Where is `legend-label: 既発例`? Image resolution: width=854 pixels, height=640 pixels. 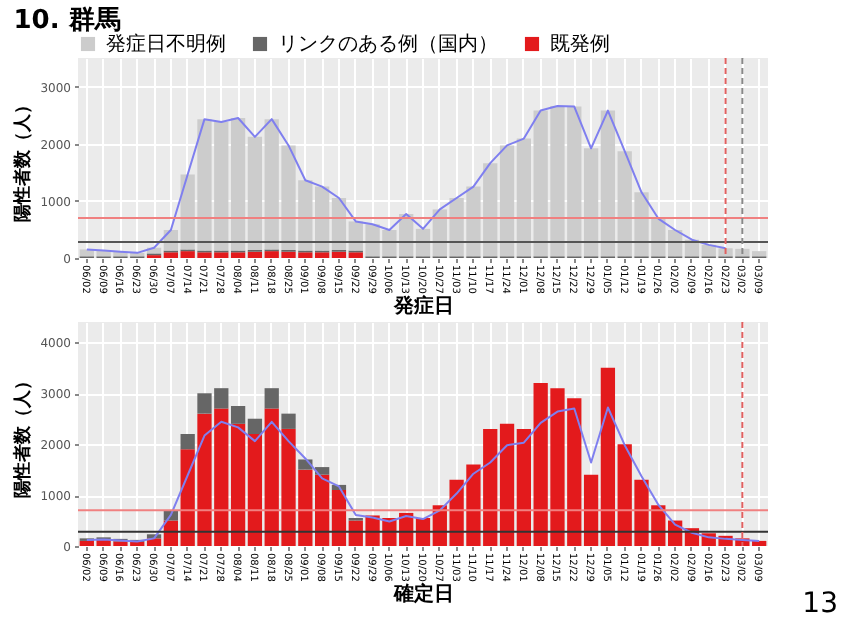
legend-label: 既発例 is located at coordinates (580, 45).